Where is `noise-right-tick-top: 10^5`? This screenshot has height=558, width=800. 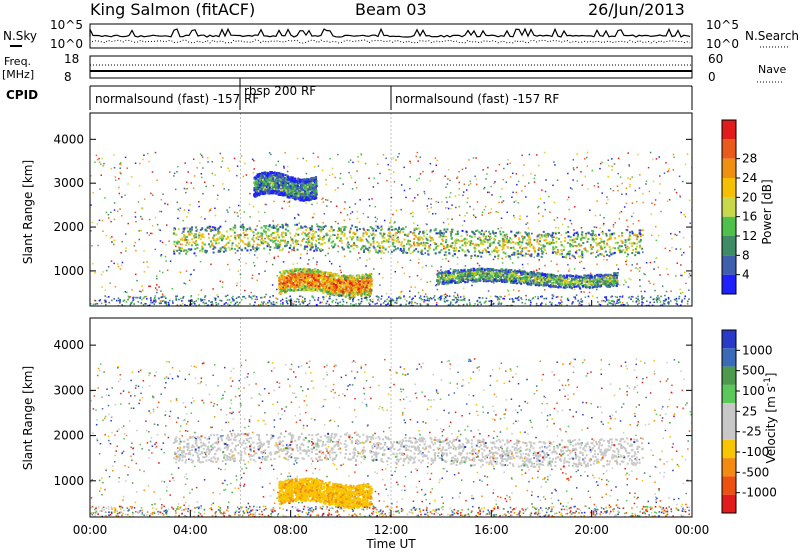
noise-right-tick-top: 10^5 is located at coordinates (722, 25).